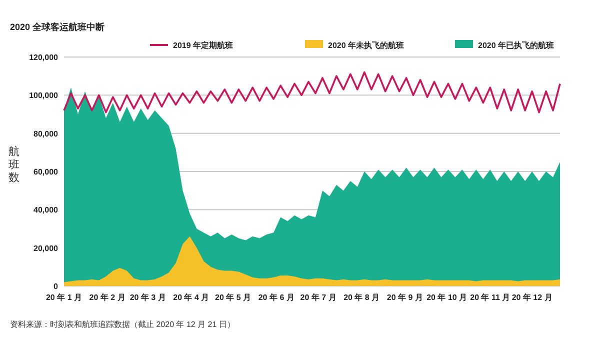 The height and width of the screenshot is (337, 600). I want to click on x-tick-label: 20 年 9 月, so click(404, 297).